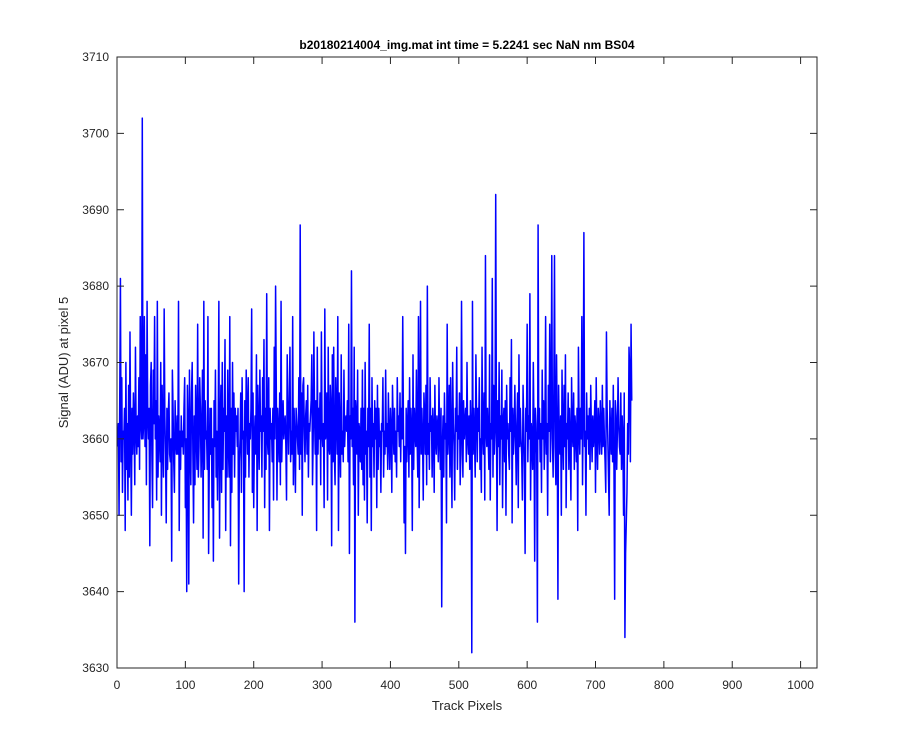 The height and width of the screenshot is (750, 900). I want to click on y-tick-label: 3650, so click(95, 515).